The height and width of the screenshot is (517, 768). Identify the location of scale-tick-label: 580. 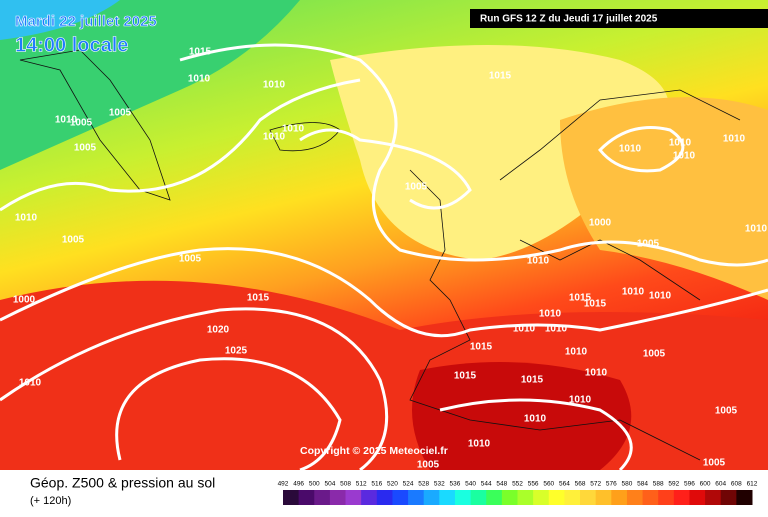
(627, 484).